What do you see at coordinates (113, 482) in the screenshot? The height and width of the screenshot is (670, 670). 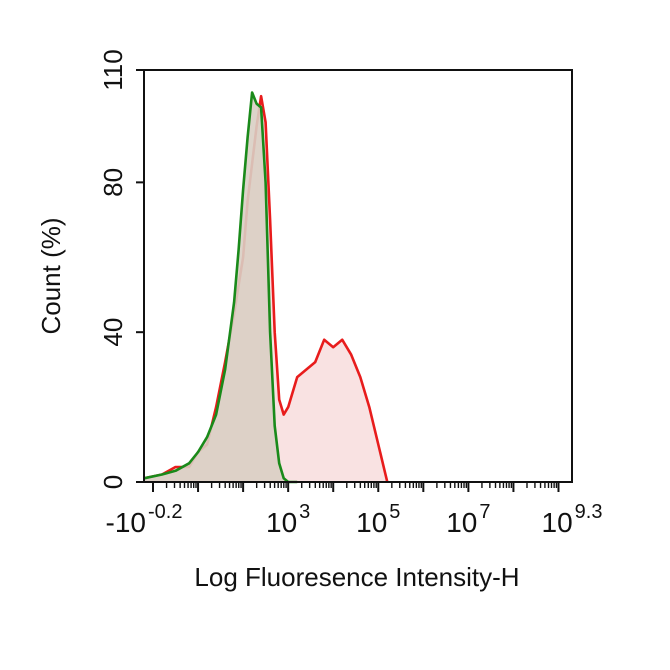 I see `y-tick-label: 0` at bounding box center [113, 482].